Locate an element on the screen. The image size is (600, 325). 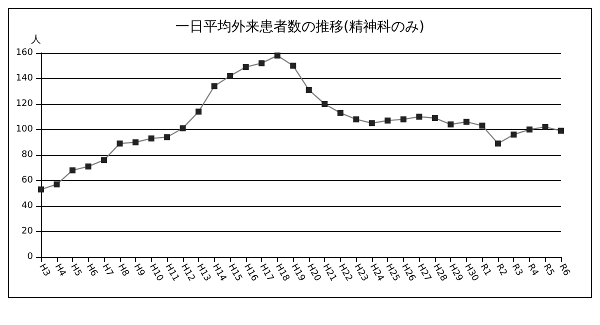
y-tick-label: 120 is located at coordinates (25, 104).